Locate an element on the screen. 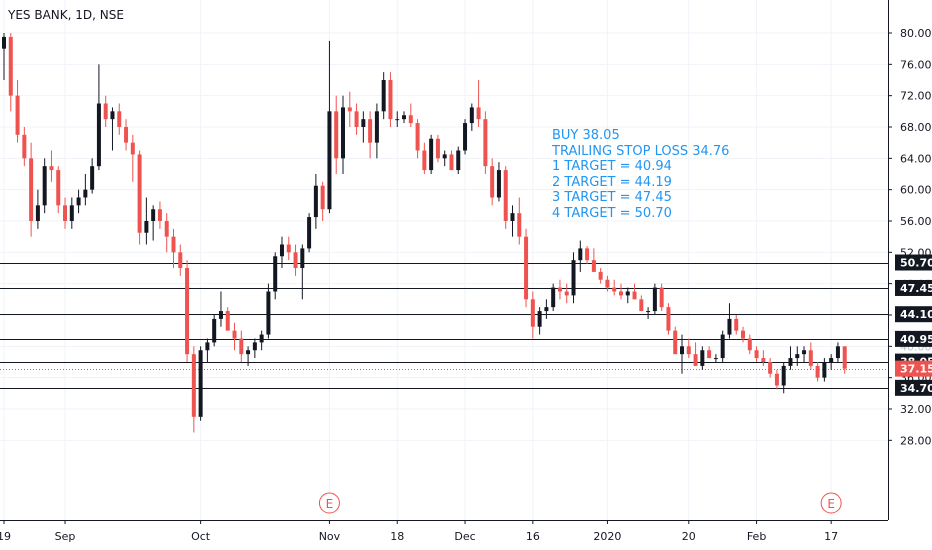 The width and height of the screenshot is (932, 550). earnings-event-marker is located at coordinates (831, 503).